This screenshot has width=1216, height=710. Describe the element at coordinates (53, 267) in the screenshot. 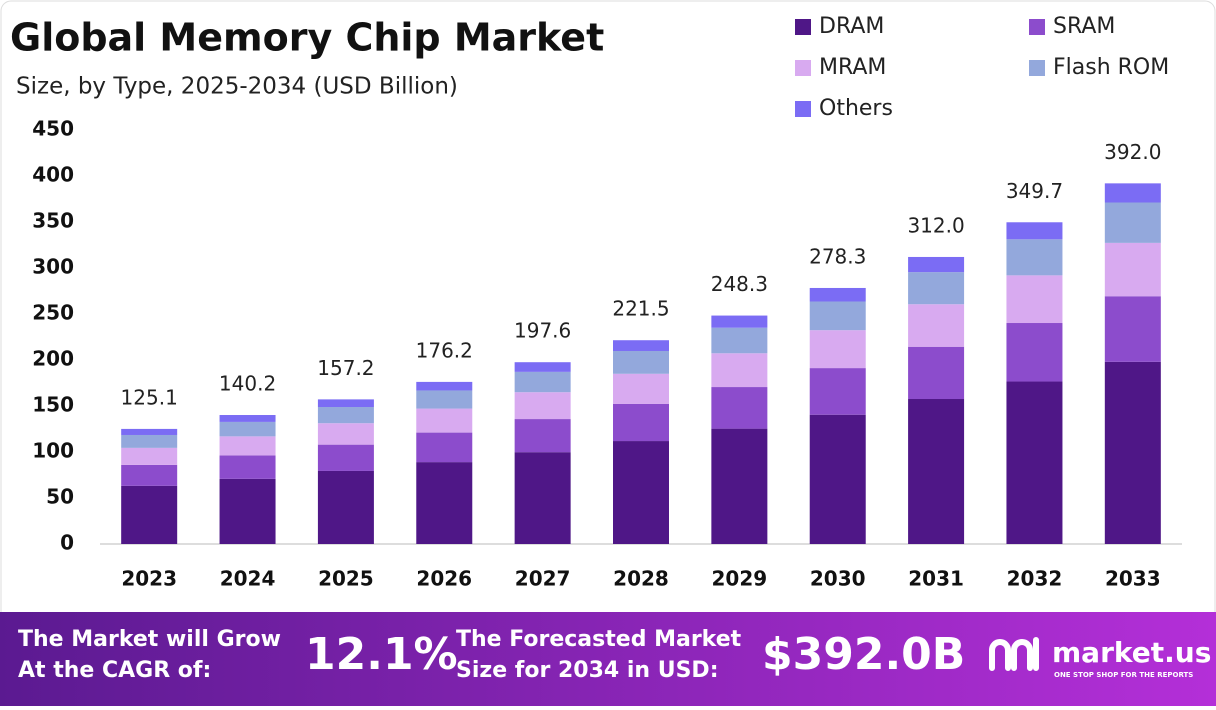

I see `y-tick-label: 300` at that location.